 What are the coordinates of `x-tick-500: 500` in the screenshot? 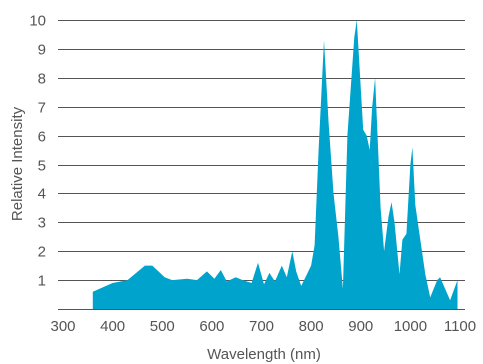 It's located at (162, 326).